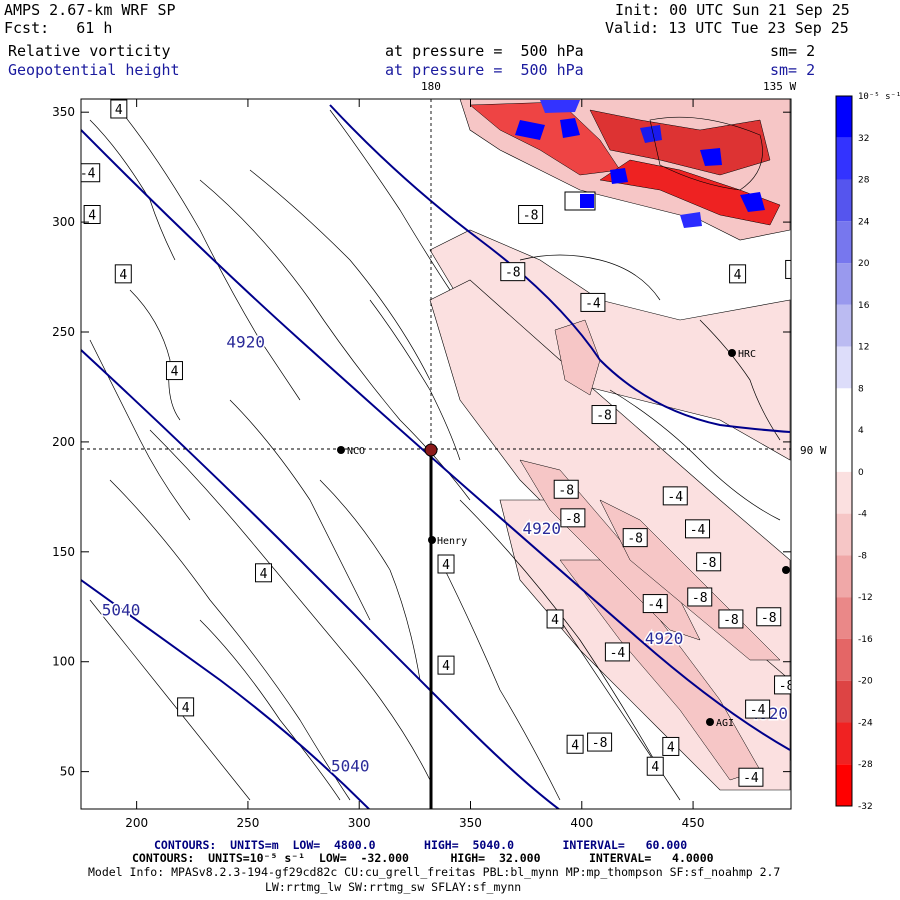 This screenshot has width=900, height=900. What do you see at coordinates (865, 598) in the screenshot?
I see `colorbar-tick-label: -12` at bounding box center [865, 598].